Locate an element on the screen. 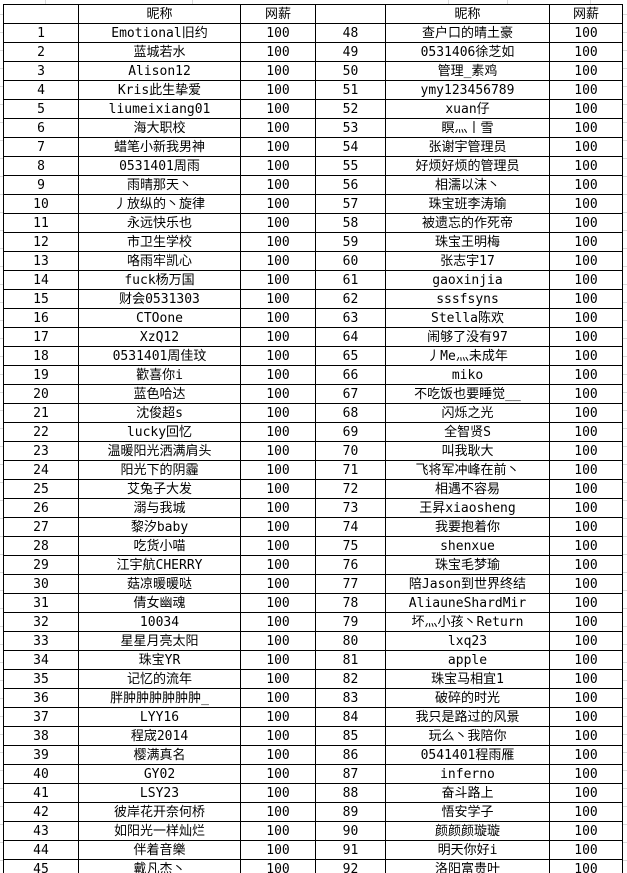 The image size is (627, 873). header-nickname-right: 昵称 is located at coordinates (467, 14).